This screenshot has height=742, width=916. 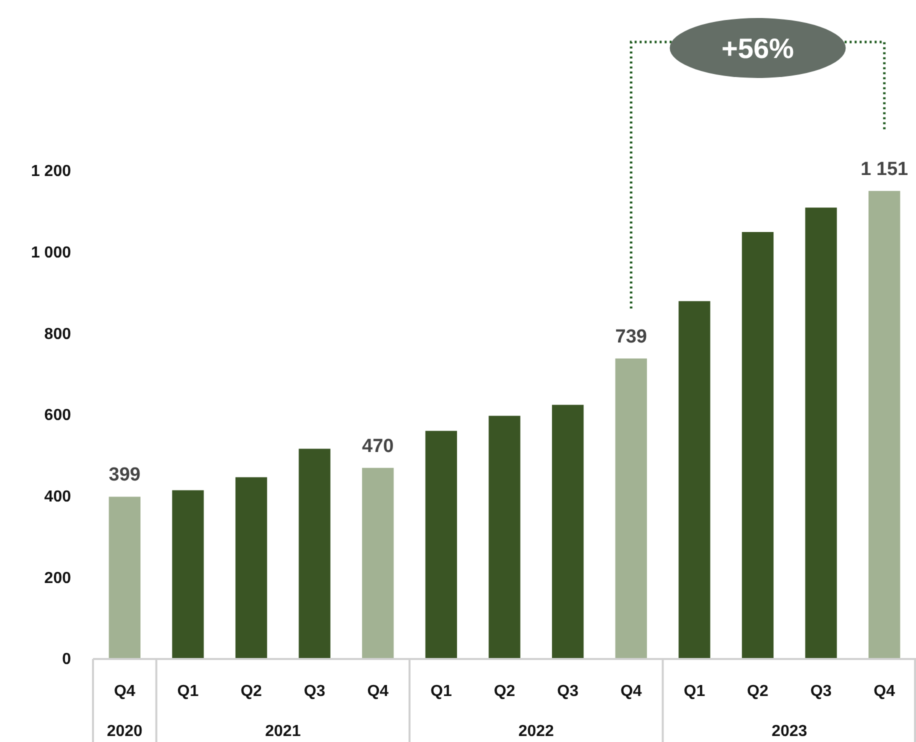 What do you see at coordinates (58, 334) in the screenshot?
I see `y-tick-label: 800` at bounding box center [58, 334].